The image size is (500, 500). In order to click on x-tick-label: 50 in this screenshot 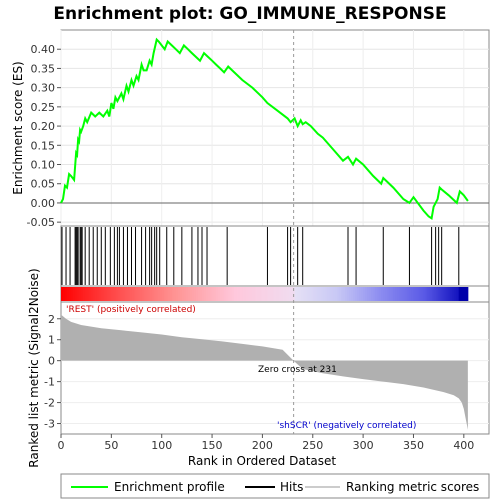, I will do `click(111, 445)`.